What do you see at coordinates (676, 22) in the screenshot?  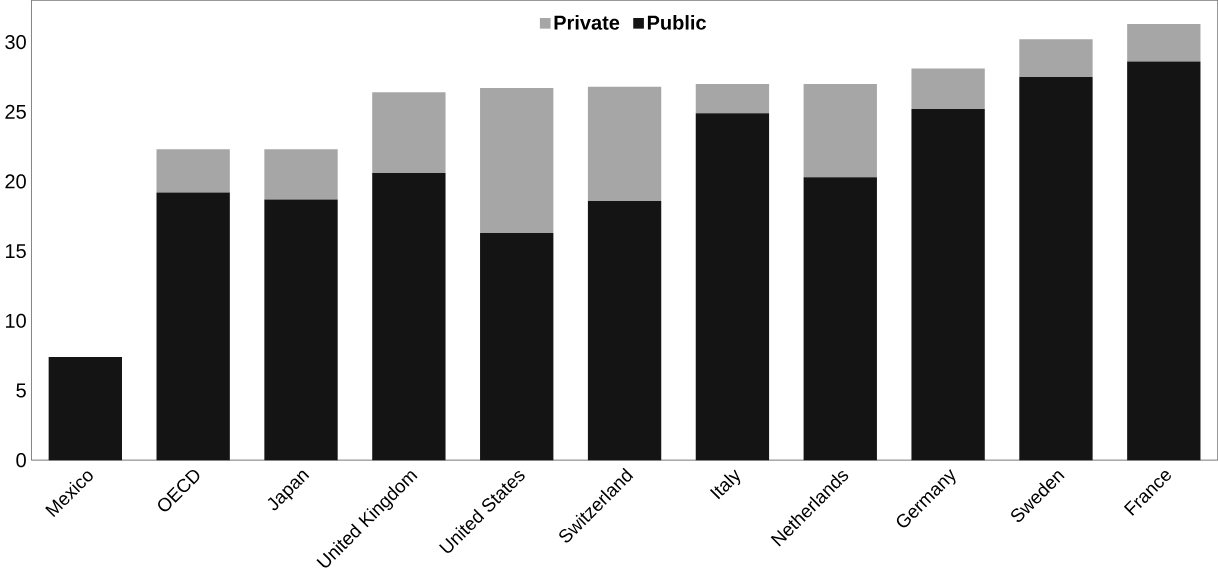 I see `legend-label: Public` at bounding box center [676, 22].